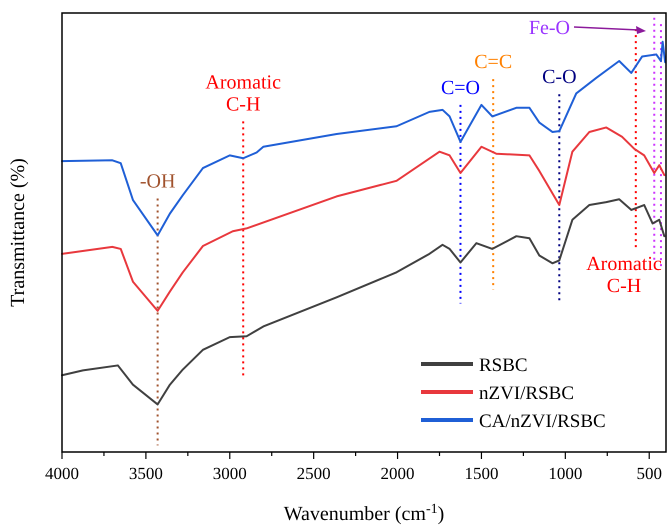 The height and width of the screenshot is (526, 668). I want to click on legend-label: CA/nZVI/RSBC, so click(542, 421).